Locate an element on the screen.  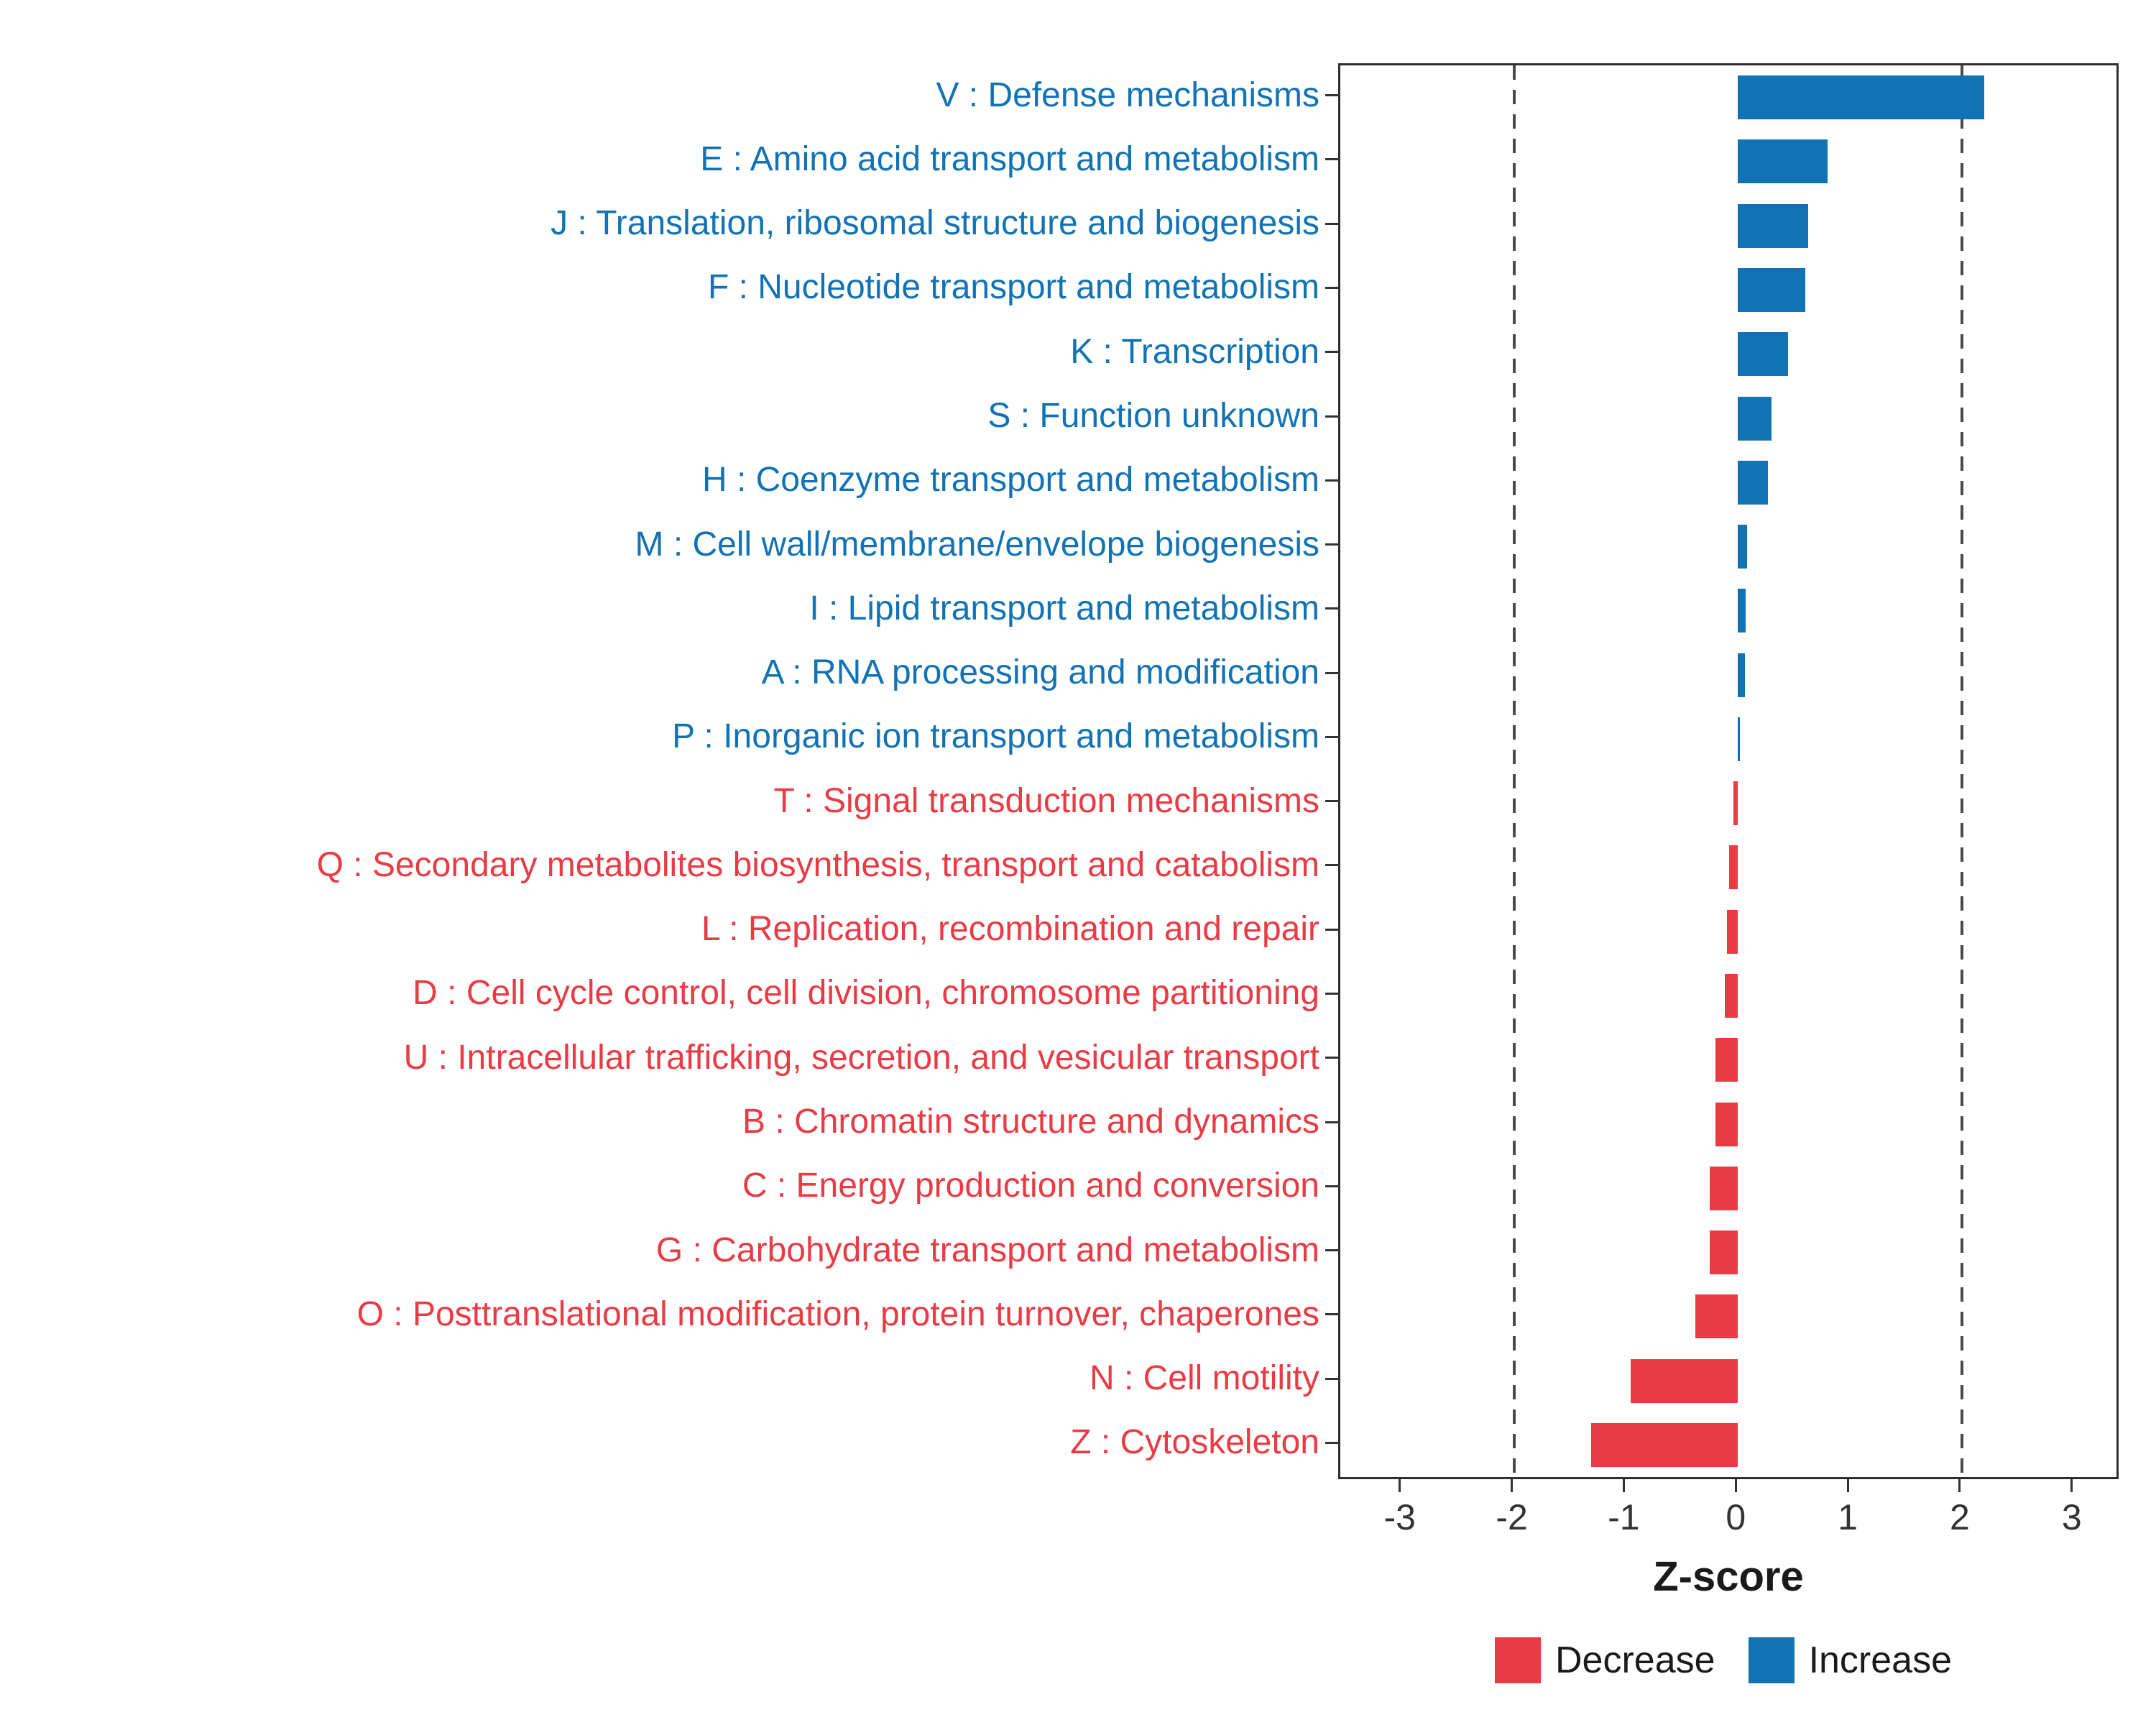
legend-item: Decrease is located at coordinates (1605, 1660).